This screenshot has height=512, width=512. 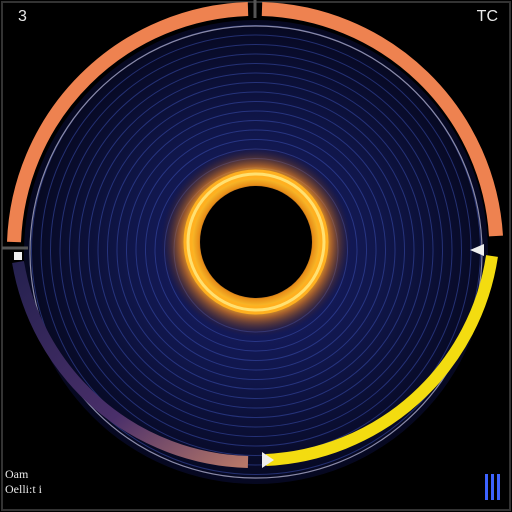 What do you see at coordinates (22, 16) in the screenshot?
I see `hud-top-left-text: 3` at bounding box center [22, 16].